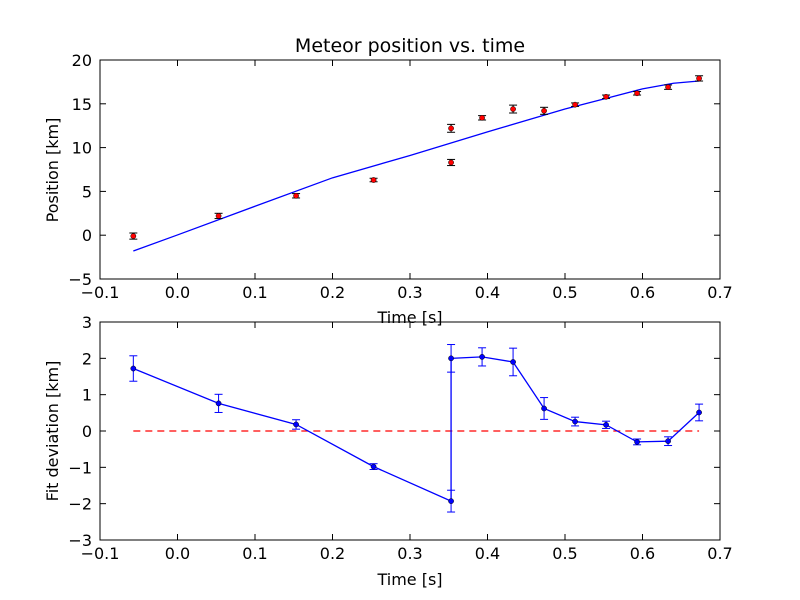  I want to click on deviation-x-tick-label: 0.4, so click(487, 553).